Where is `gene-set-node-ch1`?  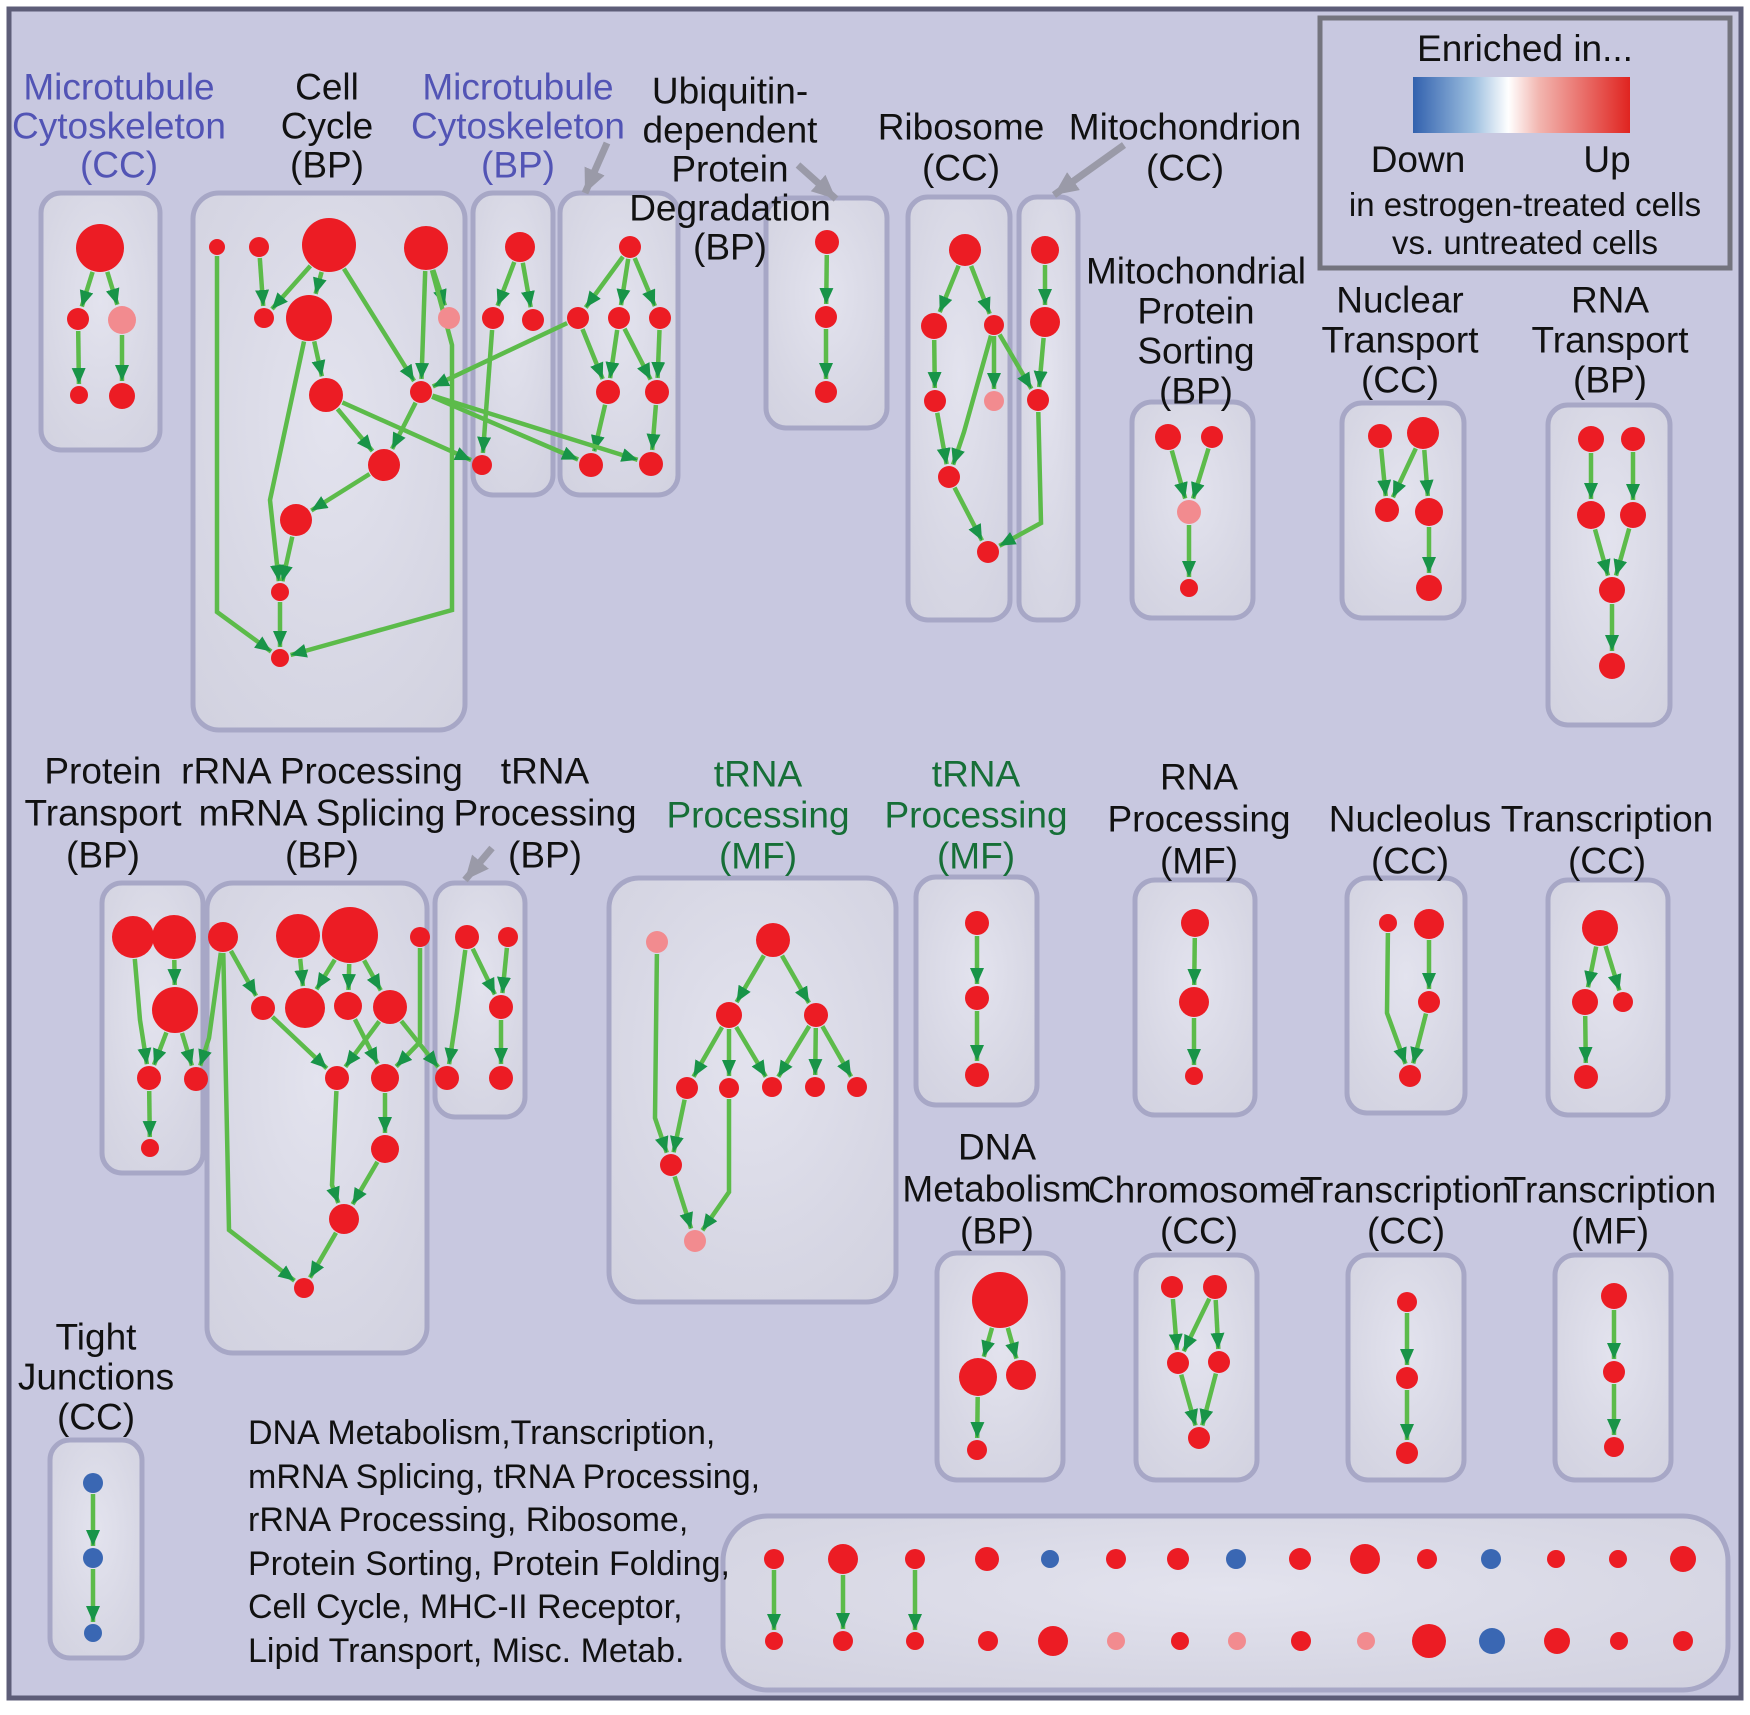 gene-set-node-ch1 is located at coordinates (1172, 1287).